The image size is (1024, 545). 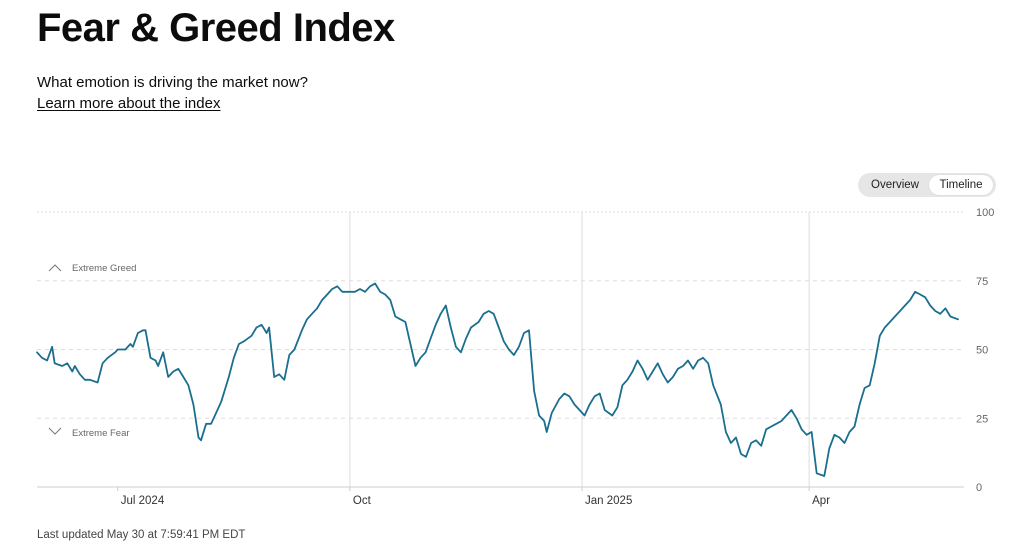 What do you see at coordinates (141, 535) in the screenshot?
I see `last-updated-text: Last updated May 30 at 7:59:41 PM EDT` at bounding box center [141, 535].